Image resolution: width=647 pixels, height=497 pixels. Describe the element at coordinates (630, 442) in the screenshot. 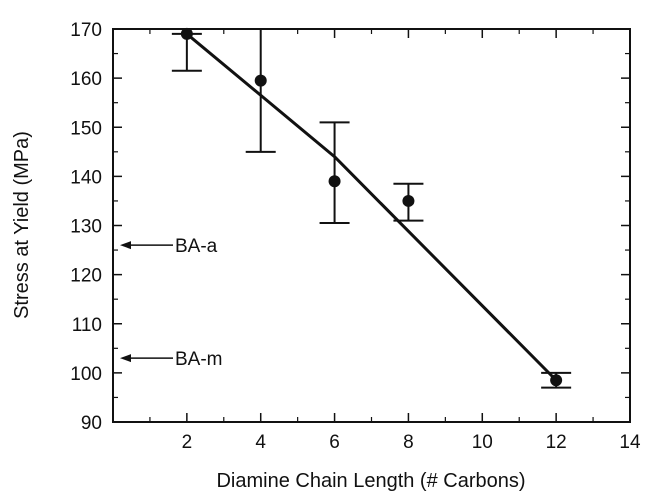

I see `x-tick-label: 14` at that location.